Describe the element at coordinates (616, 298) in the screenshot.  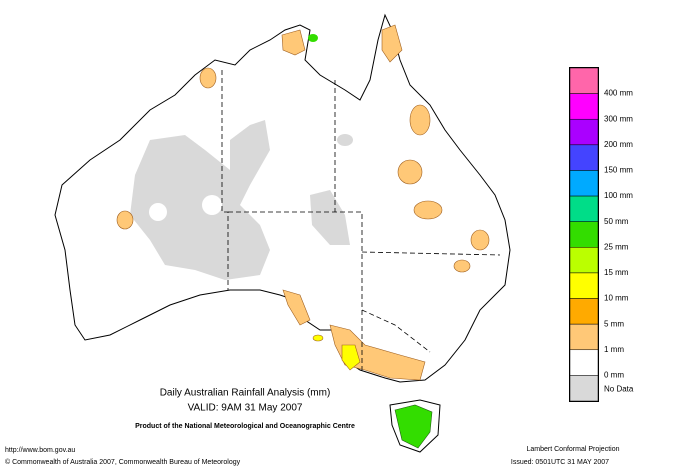
I see `legend-label: 10 mm` at that location.